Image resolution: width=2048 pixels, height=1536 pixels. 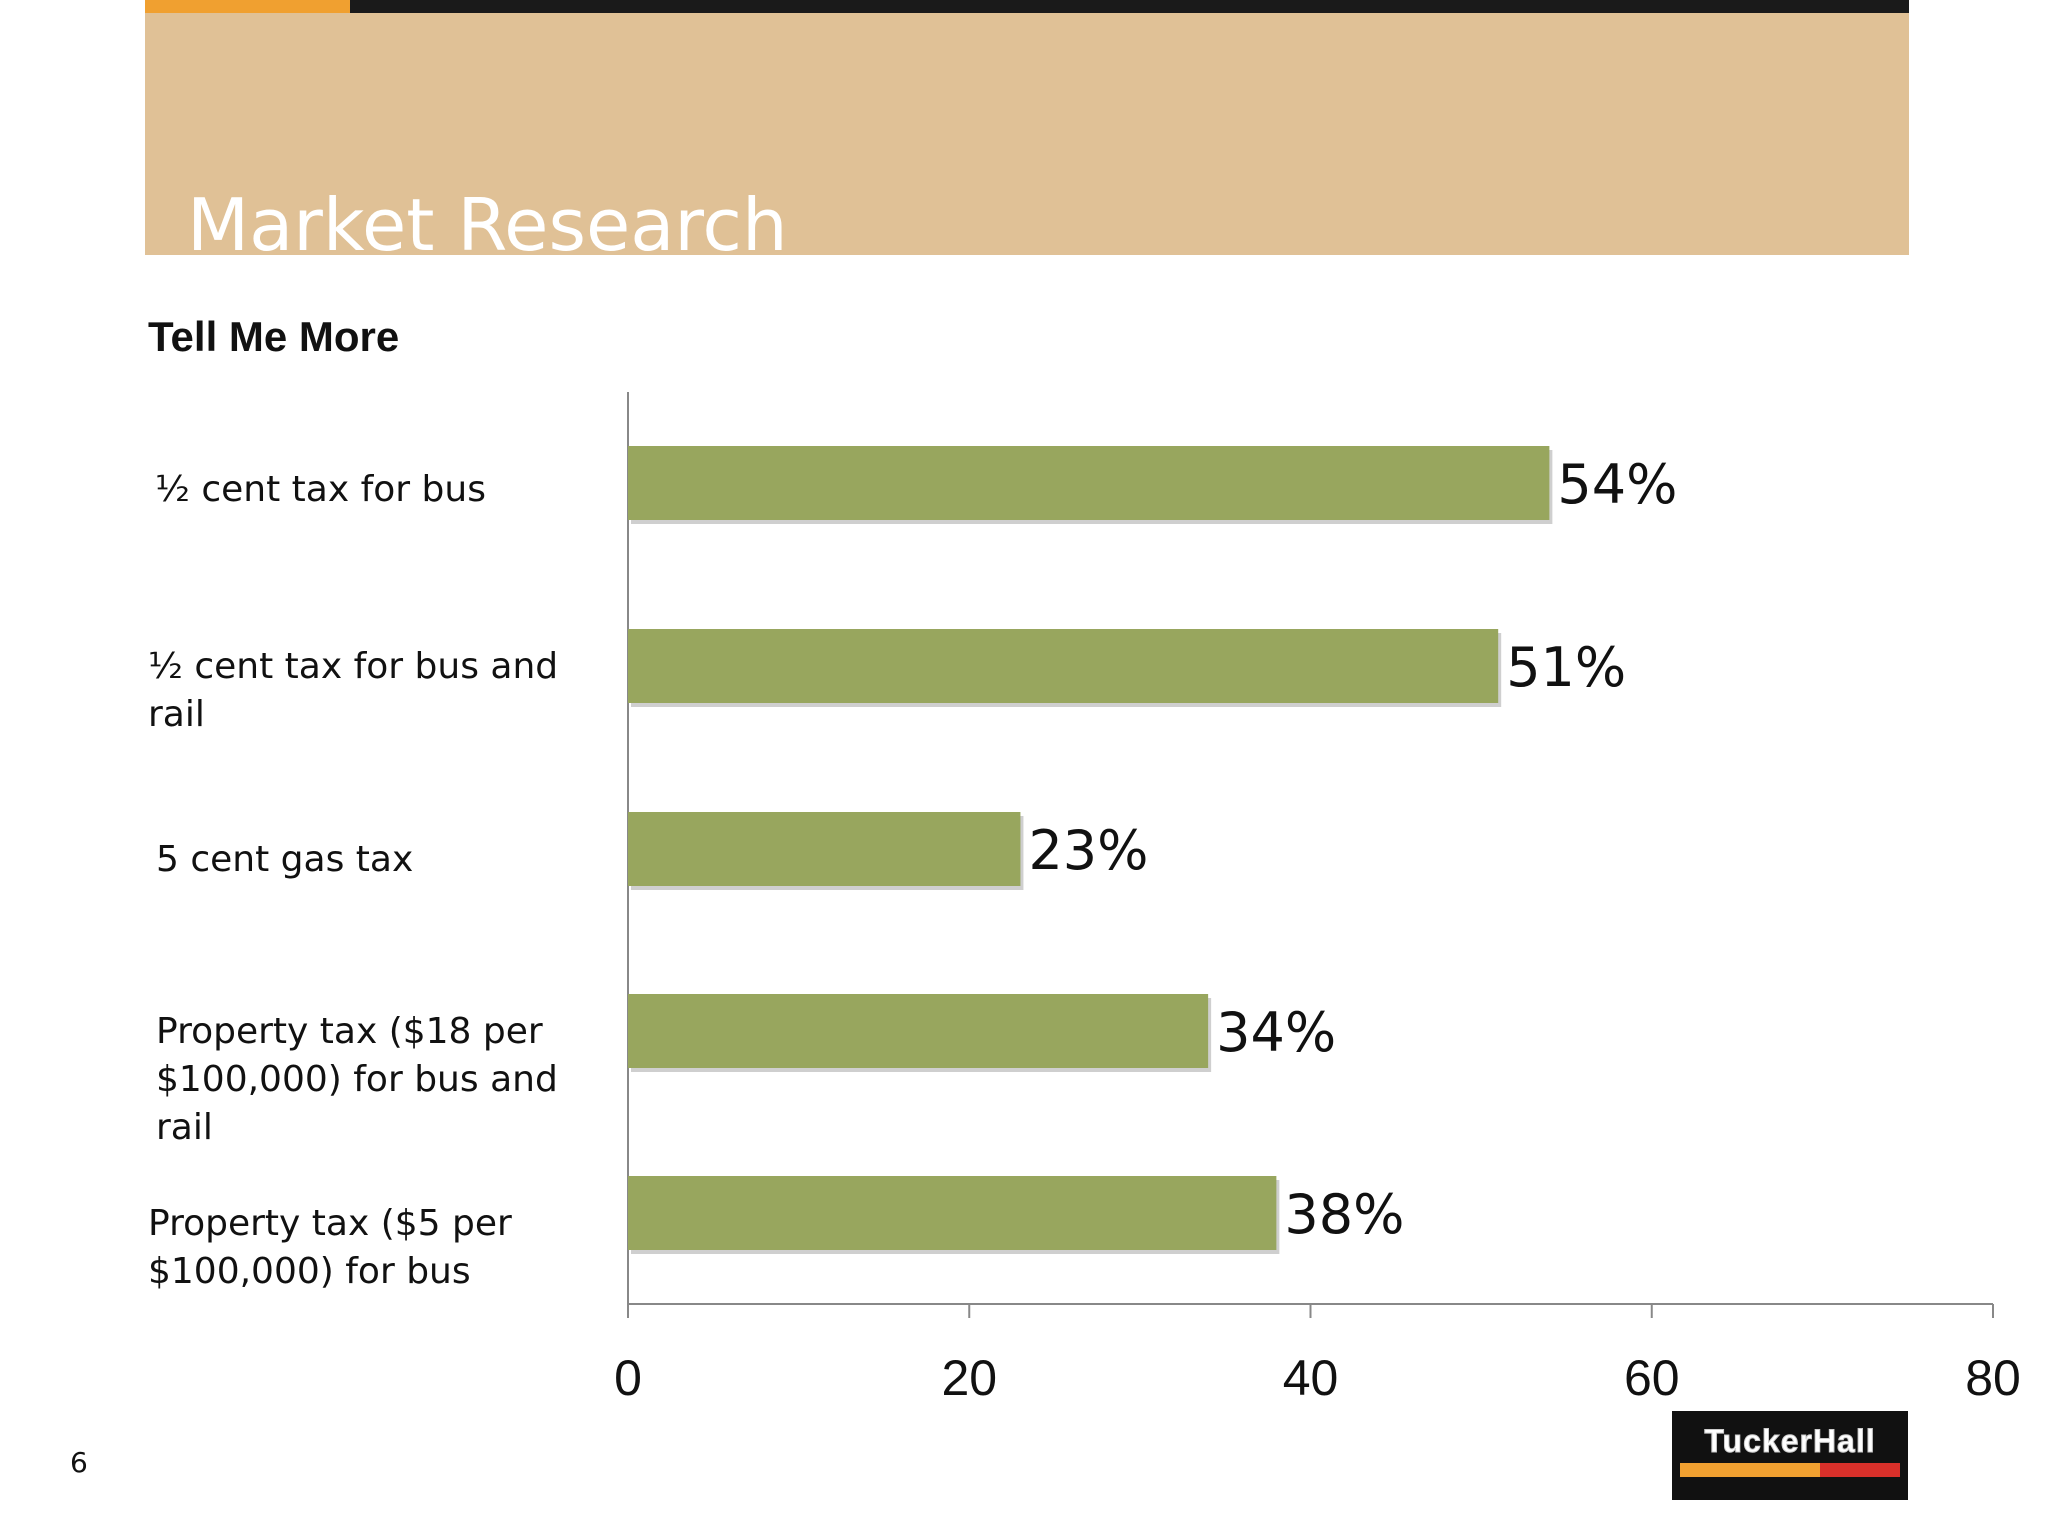 What do you see at coordinates (1652, 1378) in the screenshot?
I see `x-tick-label: 60` at bounding box center [1652, 1378].